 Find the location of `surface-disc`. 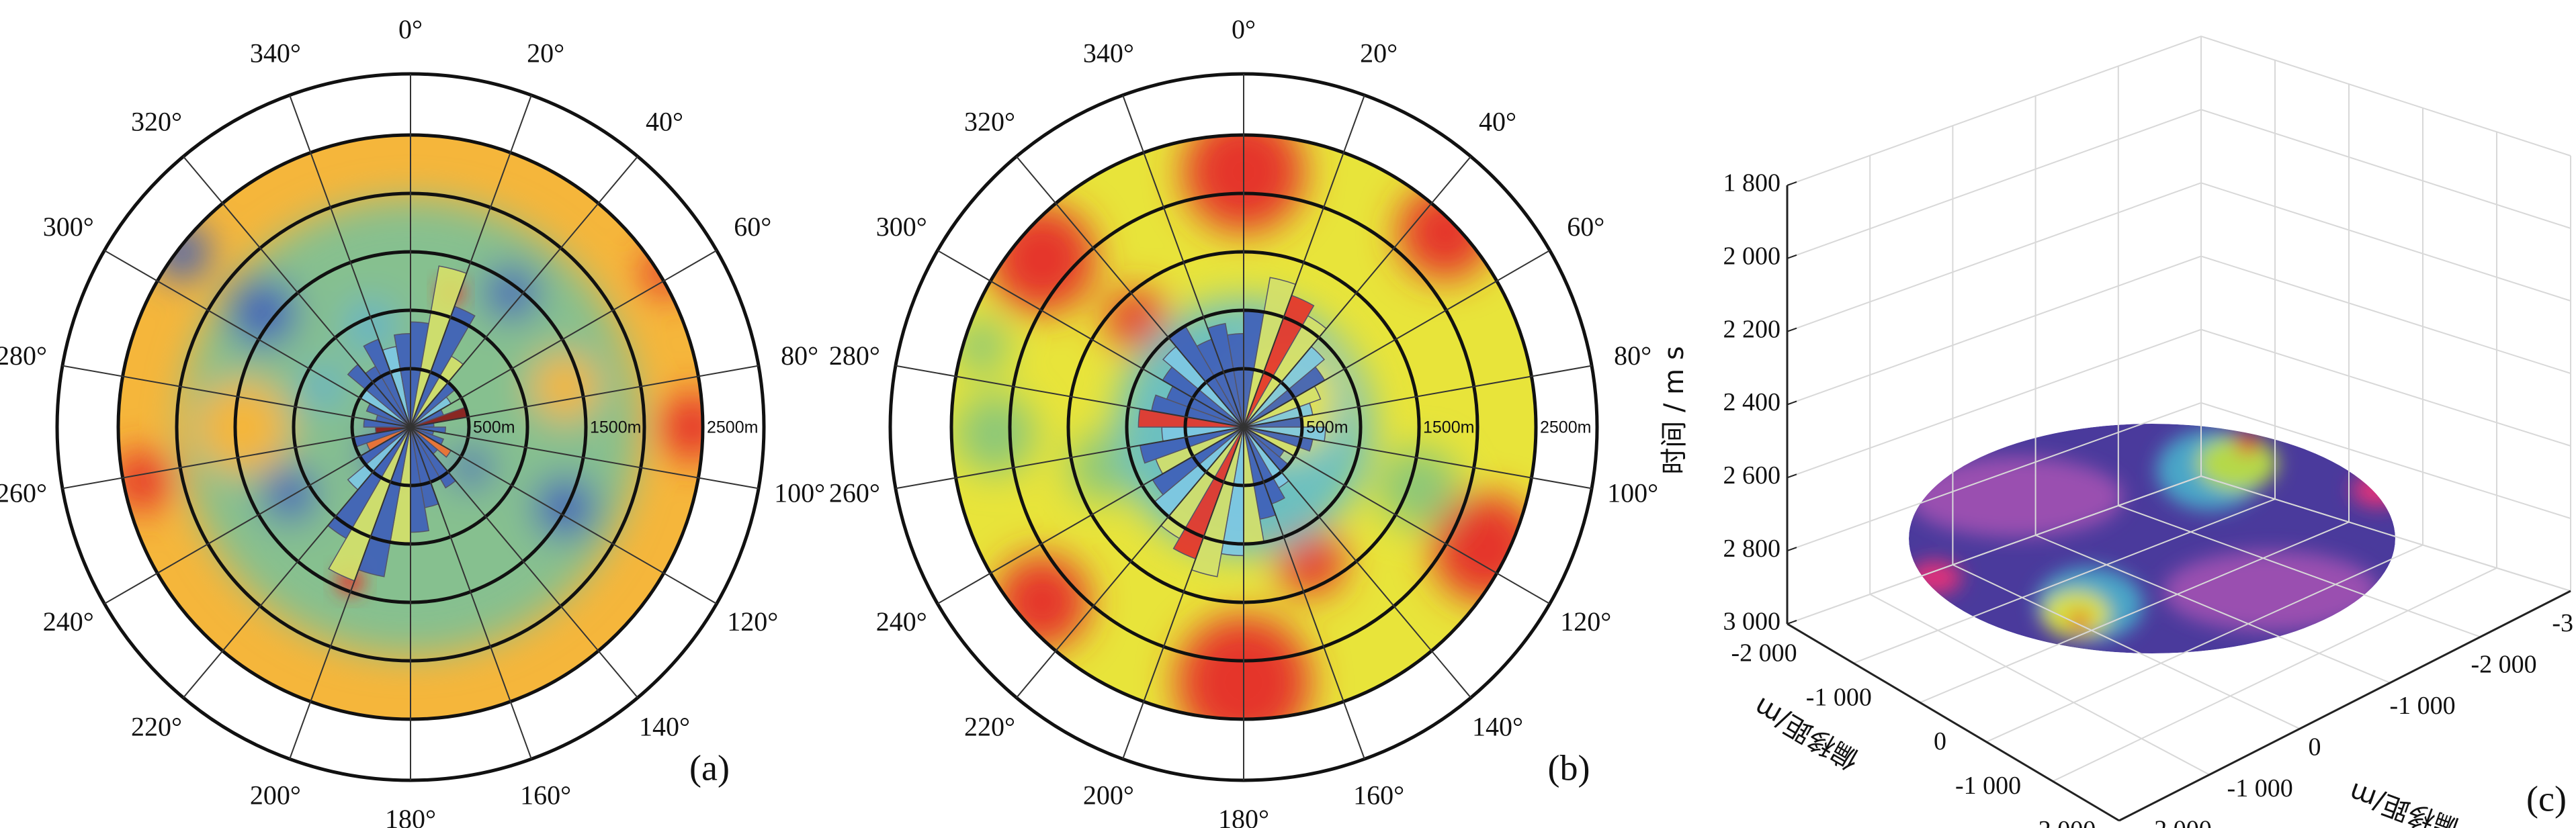

surface-disc is located at coordinates (2152, 538).